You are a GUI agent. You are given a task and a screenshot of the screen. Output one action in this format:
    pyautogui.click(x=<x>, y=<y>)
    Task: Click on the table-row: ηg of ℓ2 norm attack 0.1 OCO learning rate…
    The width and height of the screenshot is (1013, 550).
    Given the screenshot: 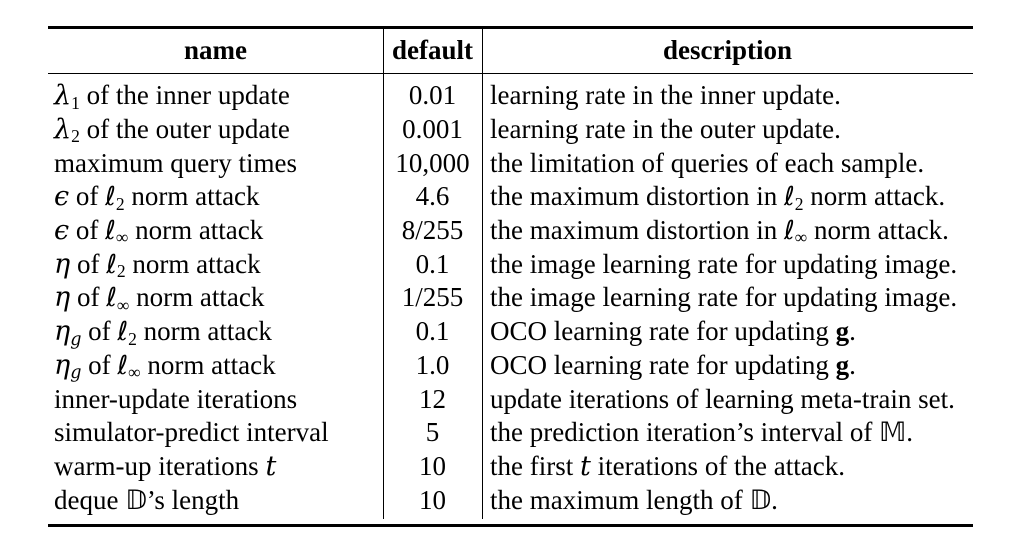 What is the action you would take?
    pyautogui.click(x=510, y=332)
    